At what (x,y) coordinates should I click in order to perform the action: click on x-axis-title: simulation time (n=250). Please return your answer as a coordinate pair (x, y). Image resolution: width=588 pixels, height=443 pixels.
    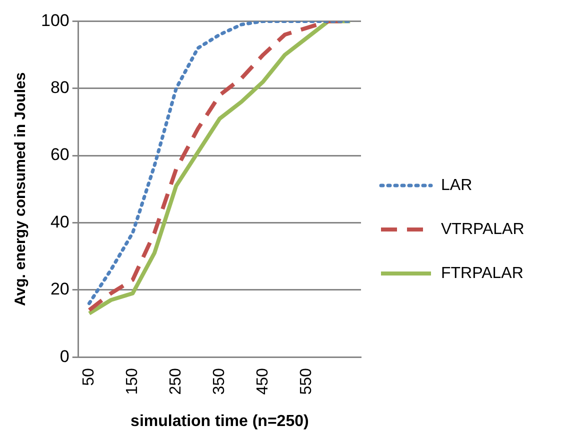
    Looking at the image, I should click on (219, 421).